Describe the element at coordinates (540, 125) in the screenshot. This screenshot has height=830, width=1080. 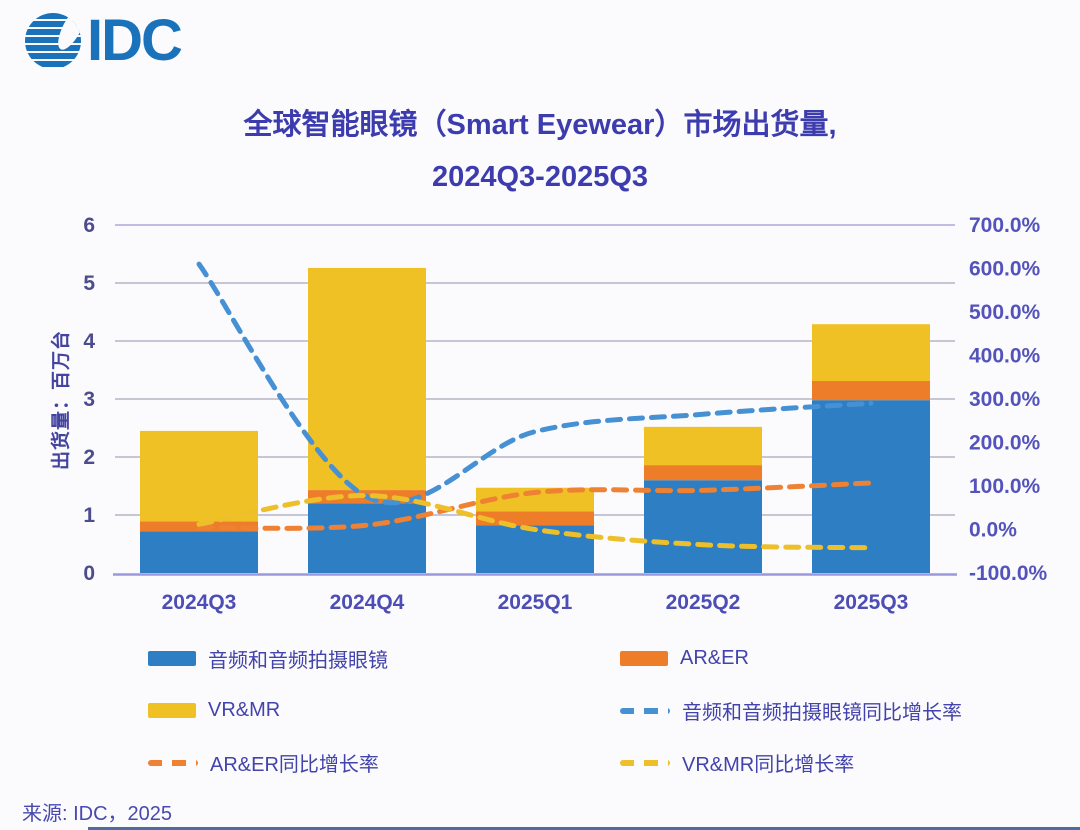
I see `chart-title-line1: 全球智能眼镜（Smart Eyewear）市场出货量,` at that location.